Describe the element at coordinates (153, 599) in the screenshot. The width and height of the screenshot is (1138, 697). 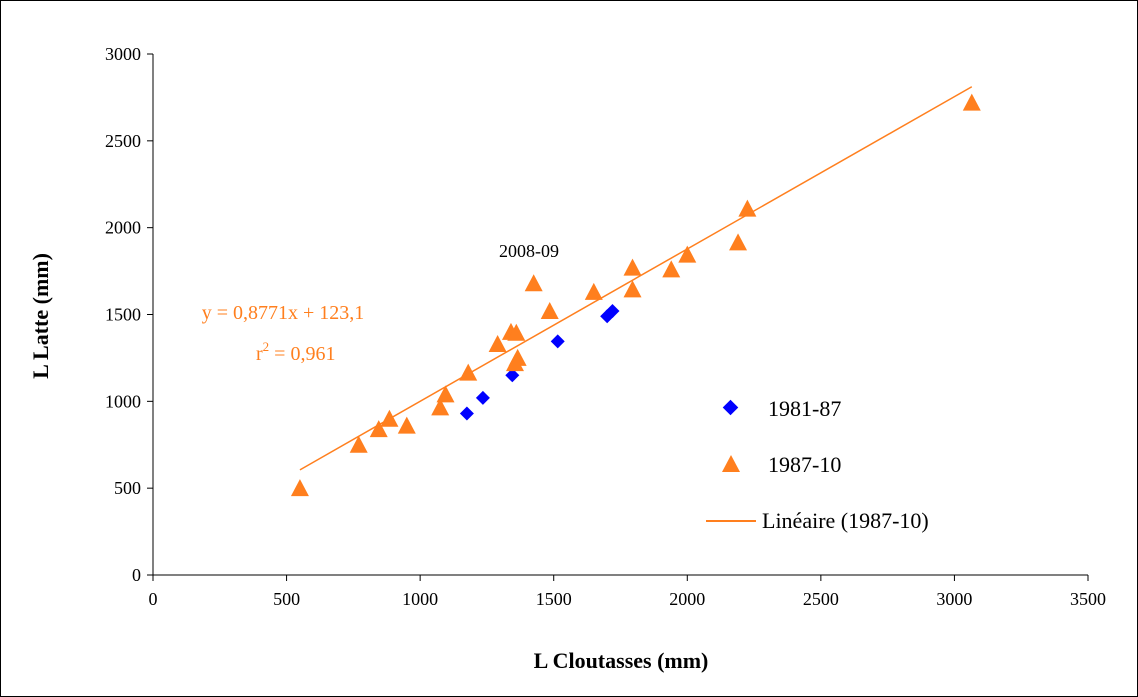
I see `x-tick-label: 0` at that location.